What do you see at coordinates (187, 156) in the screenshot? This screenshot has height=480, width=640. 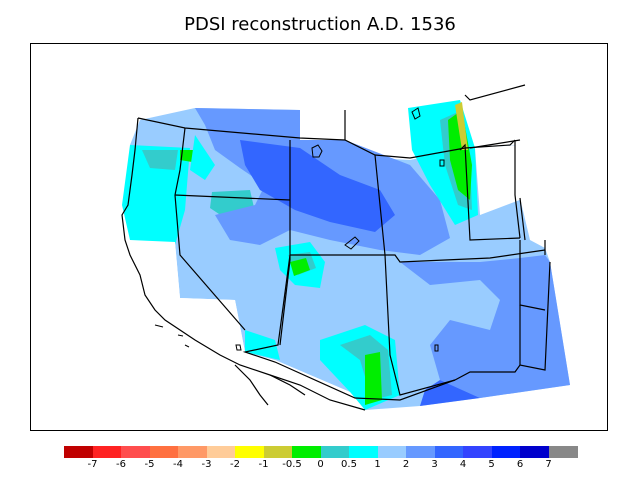 I see `region-green-nw` at bounding box center [187, 156].